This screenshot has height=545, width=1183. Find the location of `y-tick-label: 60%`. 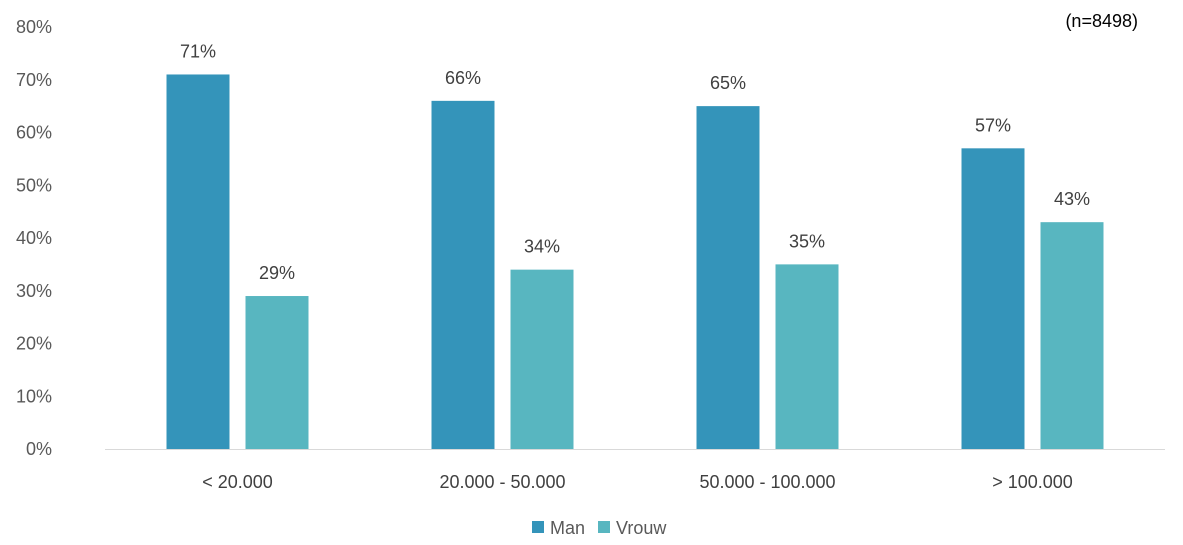

y-tick-label: 60% is located at coordinates (34, 133).